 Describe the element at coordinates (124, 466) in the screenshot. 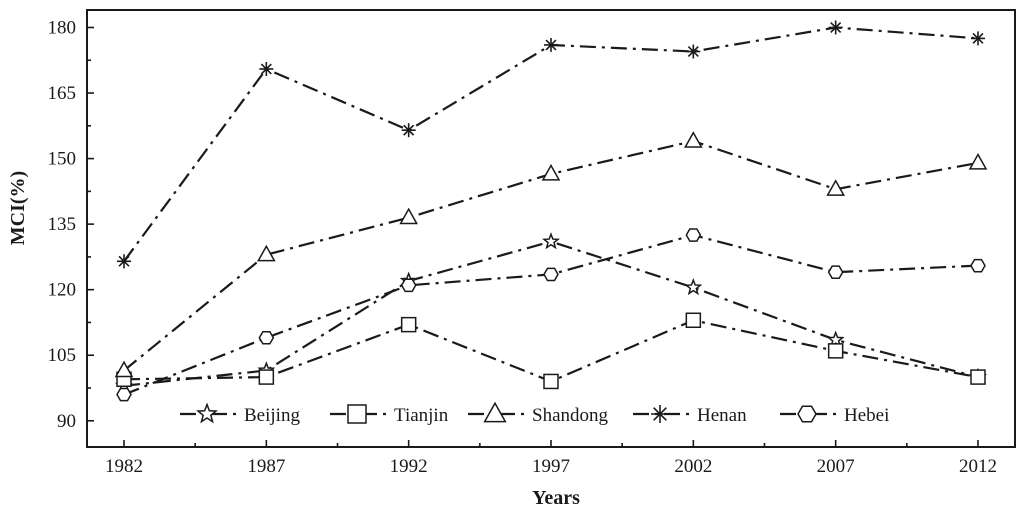

I see `x-tick-label: 1982` at that location.